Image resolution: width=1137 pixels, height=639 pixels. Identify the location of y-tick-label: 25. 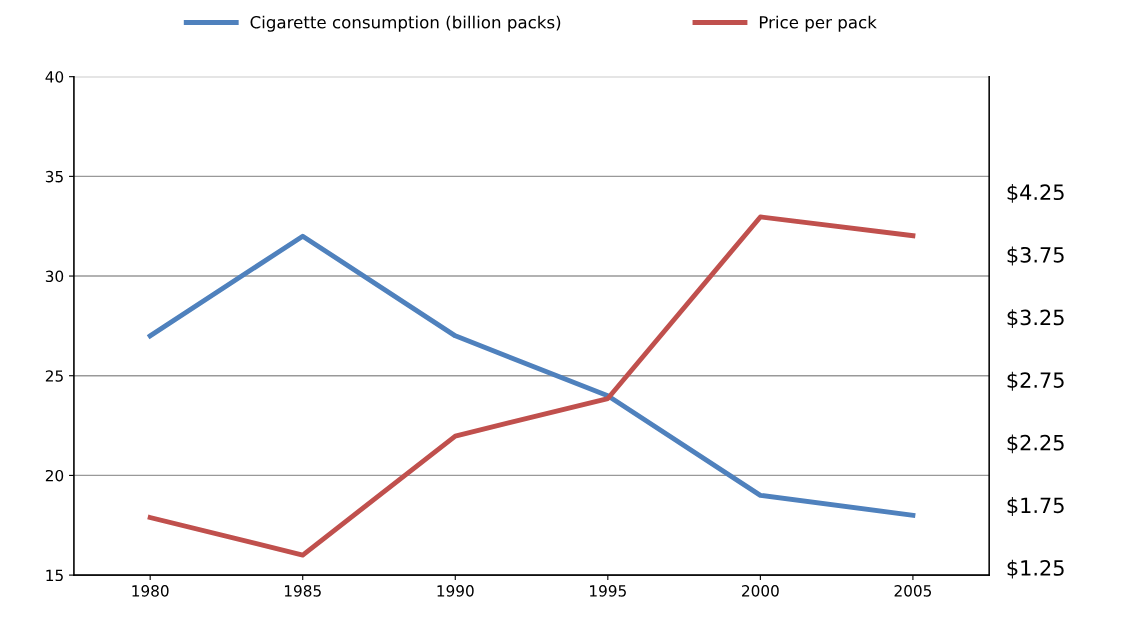
(54, 376).